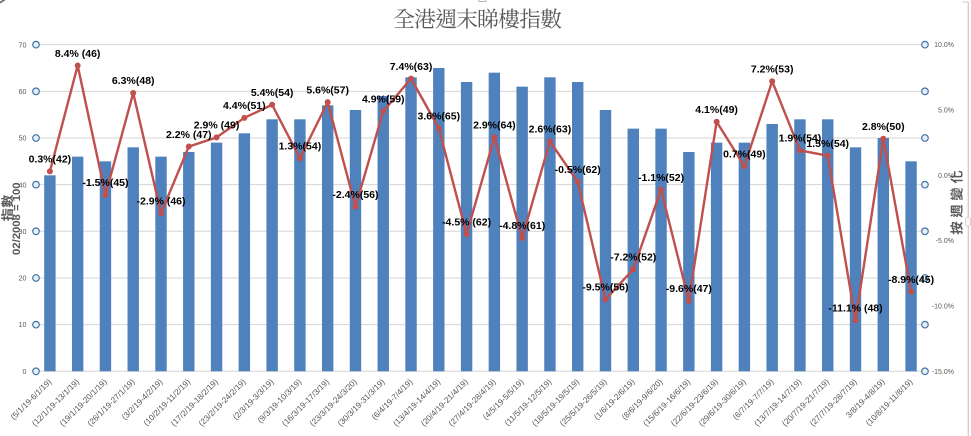 The height and width of the screenshot is (436, 971). Describe the element at coordinates (744, 154) in the screenshot. I see `svg-text: 0.7%(49)` at that location.